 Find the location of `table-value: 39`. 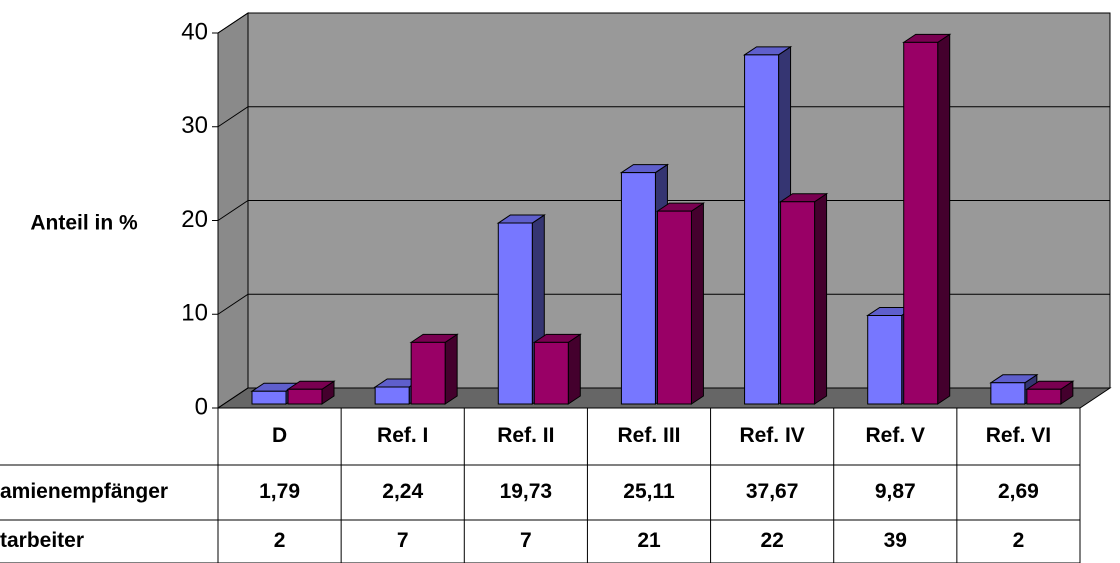

table-value: 39 is located at coordinates (895, 540).